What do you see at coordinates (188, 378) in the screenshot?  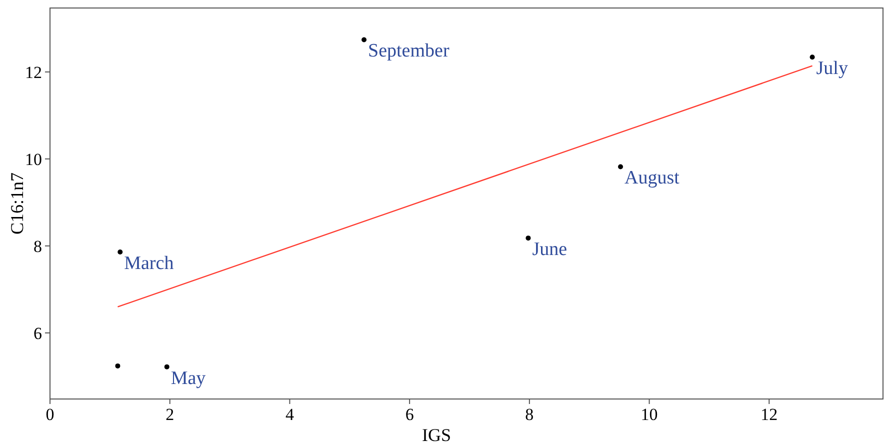 I see `annotation: May` at bounding box center [188, 378].